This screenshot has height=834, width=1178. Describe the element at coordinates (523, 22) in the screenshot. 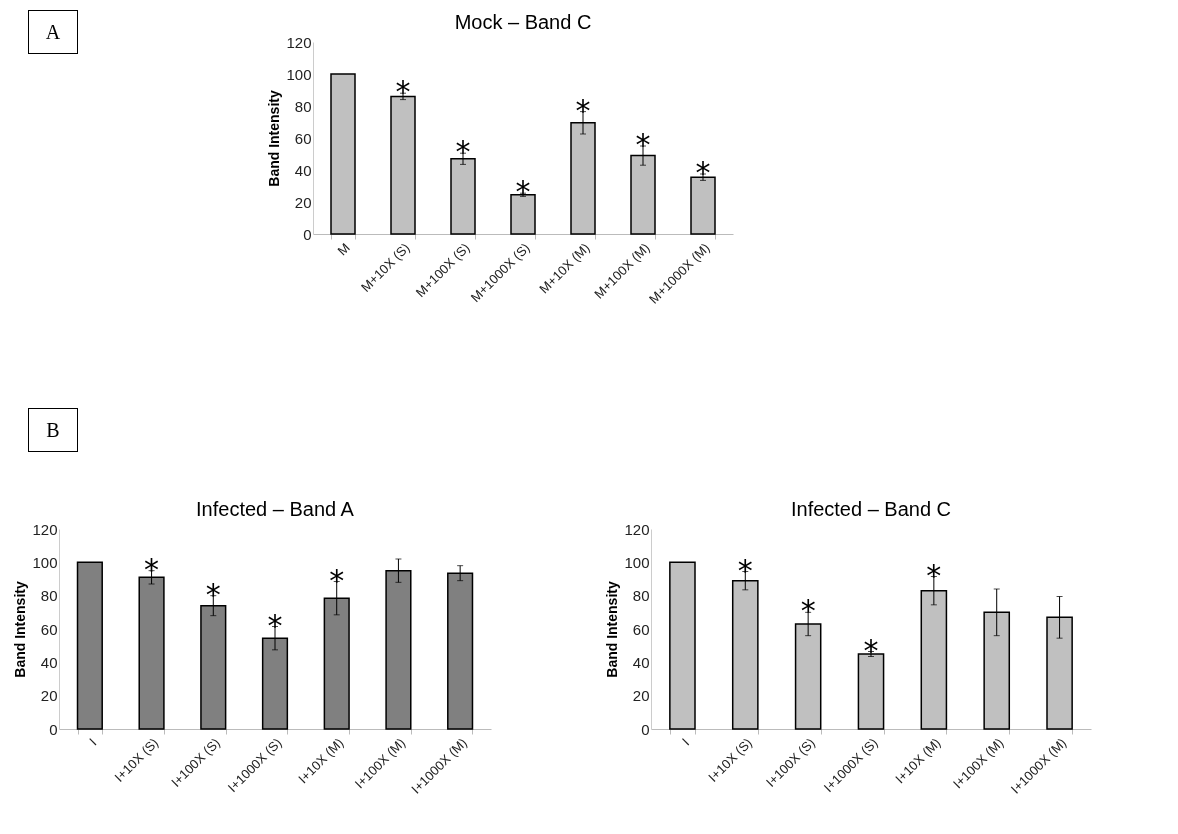

I see `chart-title: Mock – Band C` at that location.